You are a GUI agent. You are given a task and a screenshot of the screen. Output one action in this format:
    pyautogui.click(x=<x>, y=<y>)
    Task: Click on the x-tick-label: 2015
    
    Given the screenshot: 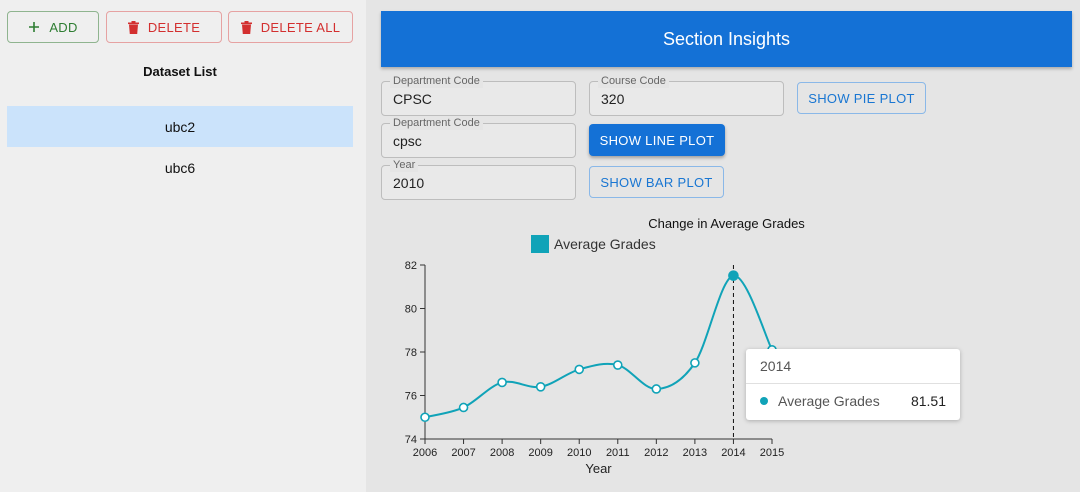 What is the action you would take?
    pyautogui.click(x=772, y=453)
    